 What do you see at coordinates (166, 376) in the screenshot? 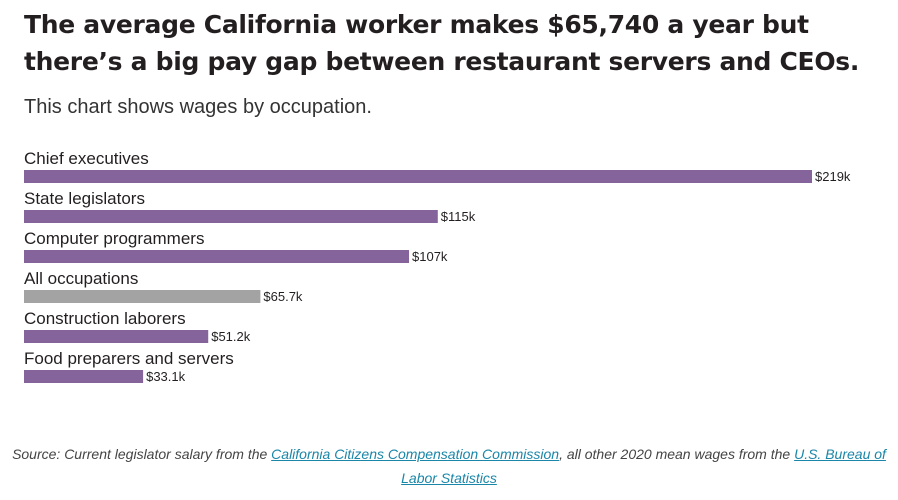
I see `value-label-food-preparers-and-servers: $33.1k` at bounding box center [166, 376].